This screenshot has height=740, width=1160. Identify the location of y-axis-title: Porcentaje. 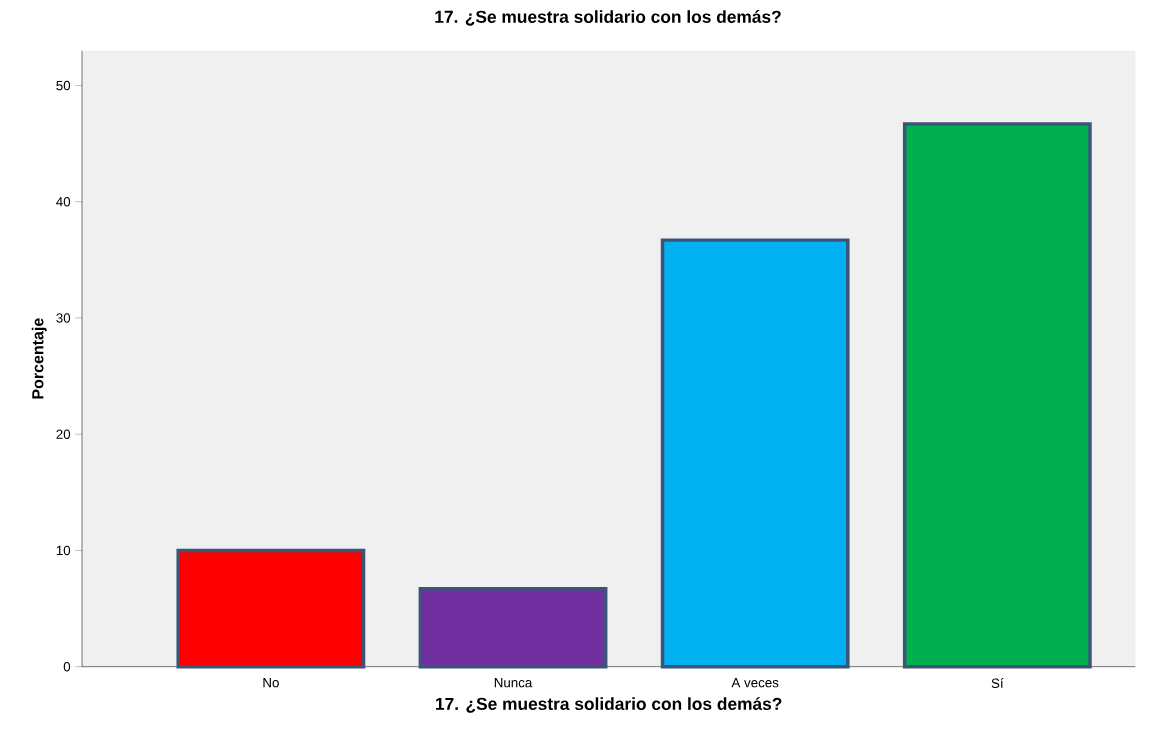
(39, 358).